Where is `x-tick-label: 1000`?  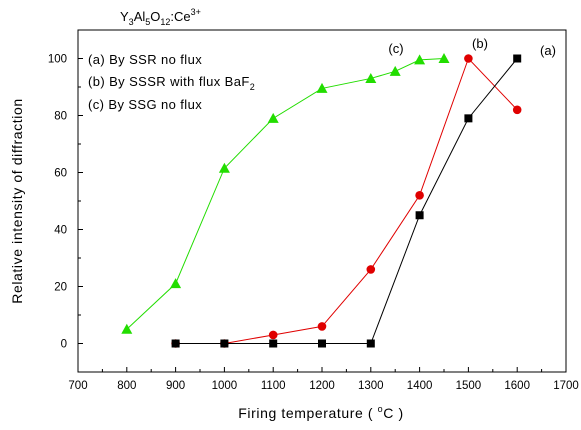 x-tick-label: 1000 is located at coordinates (225, 386).